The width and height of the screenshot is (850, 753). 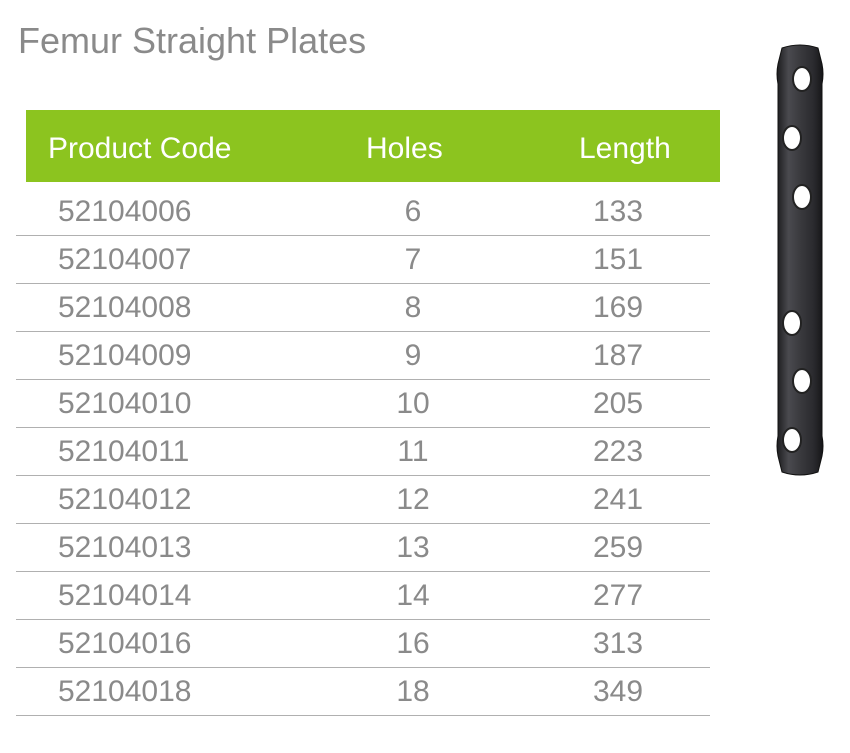 I want to click on table-row: 52104014 14 277, so click(x=363, y=596).